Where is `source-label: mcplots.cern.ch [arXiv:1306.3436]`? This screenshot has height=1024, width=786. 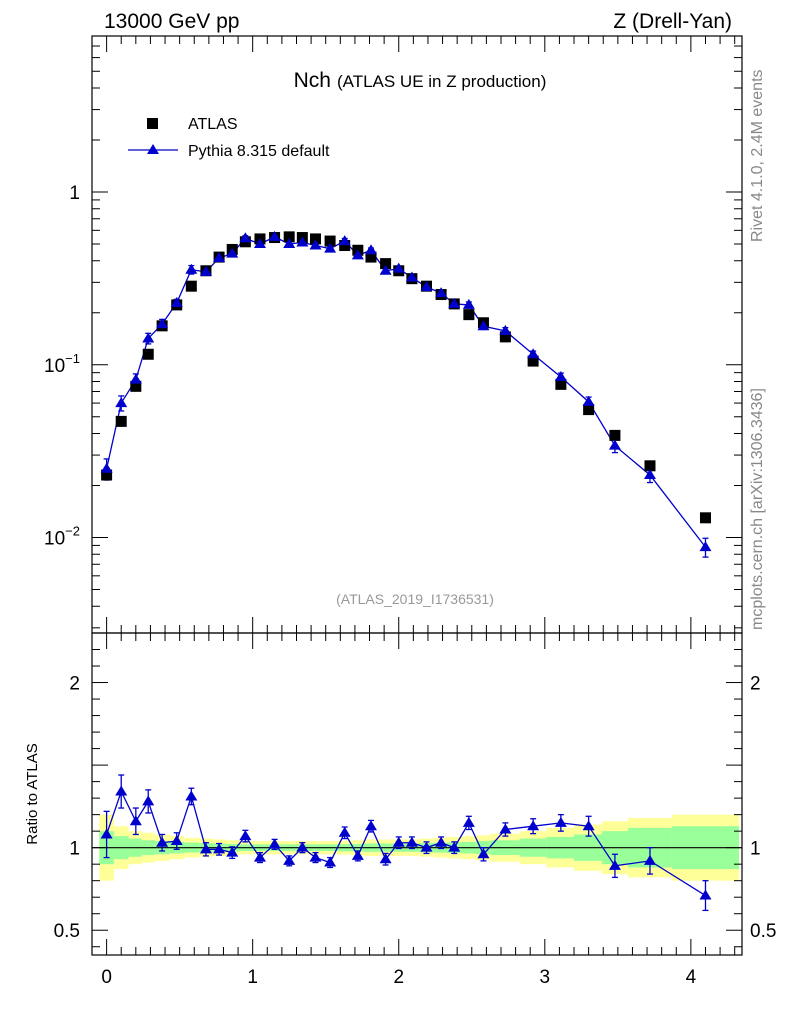
source-label: mcplots.cern.ch [arXiv:1306.3436] is located at coordinates (757, 509).